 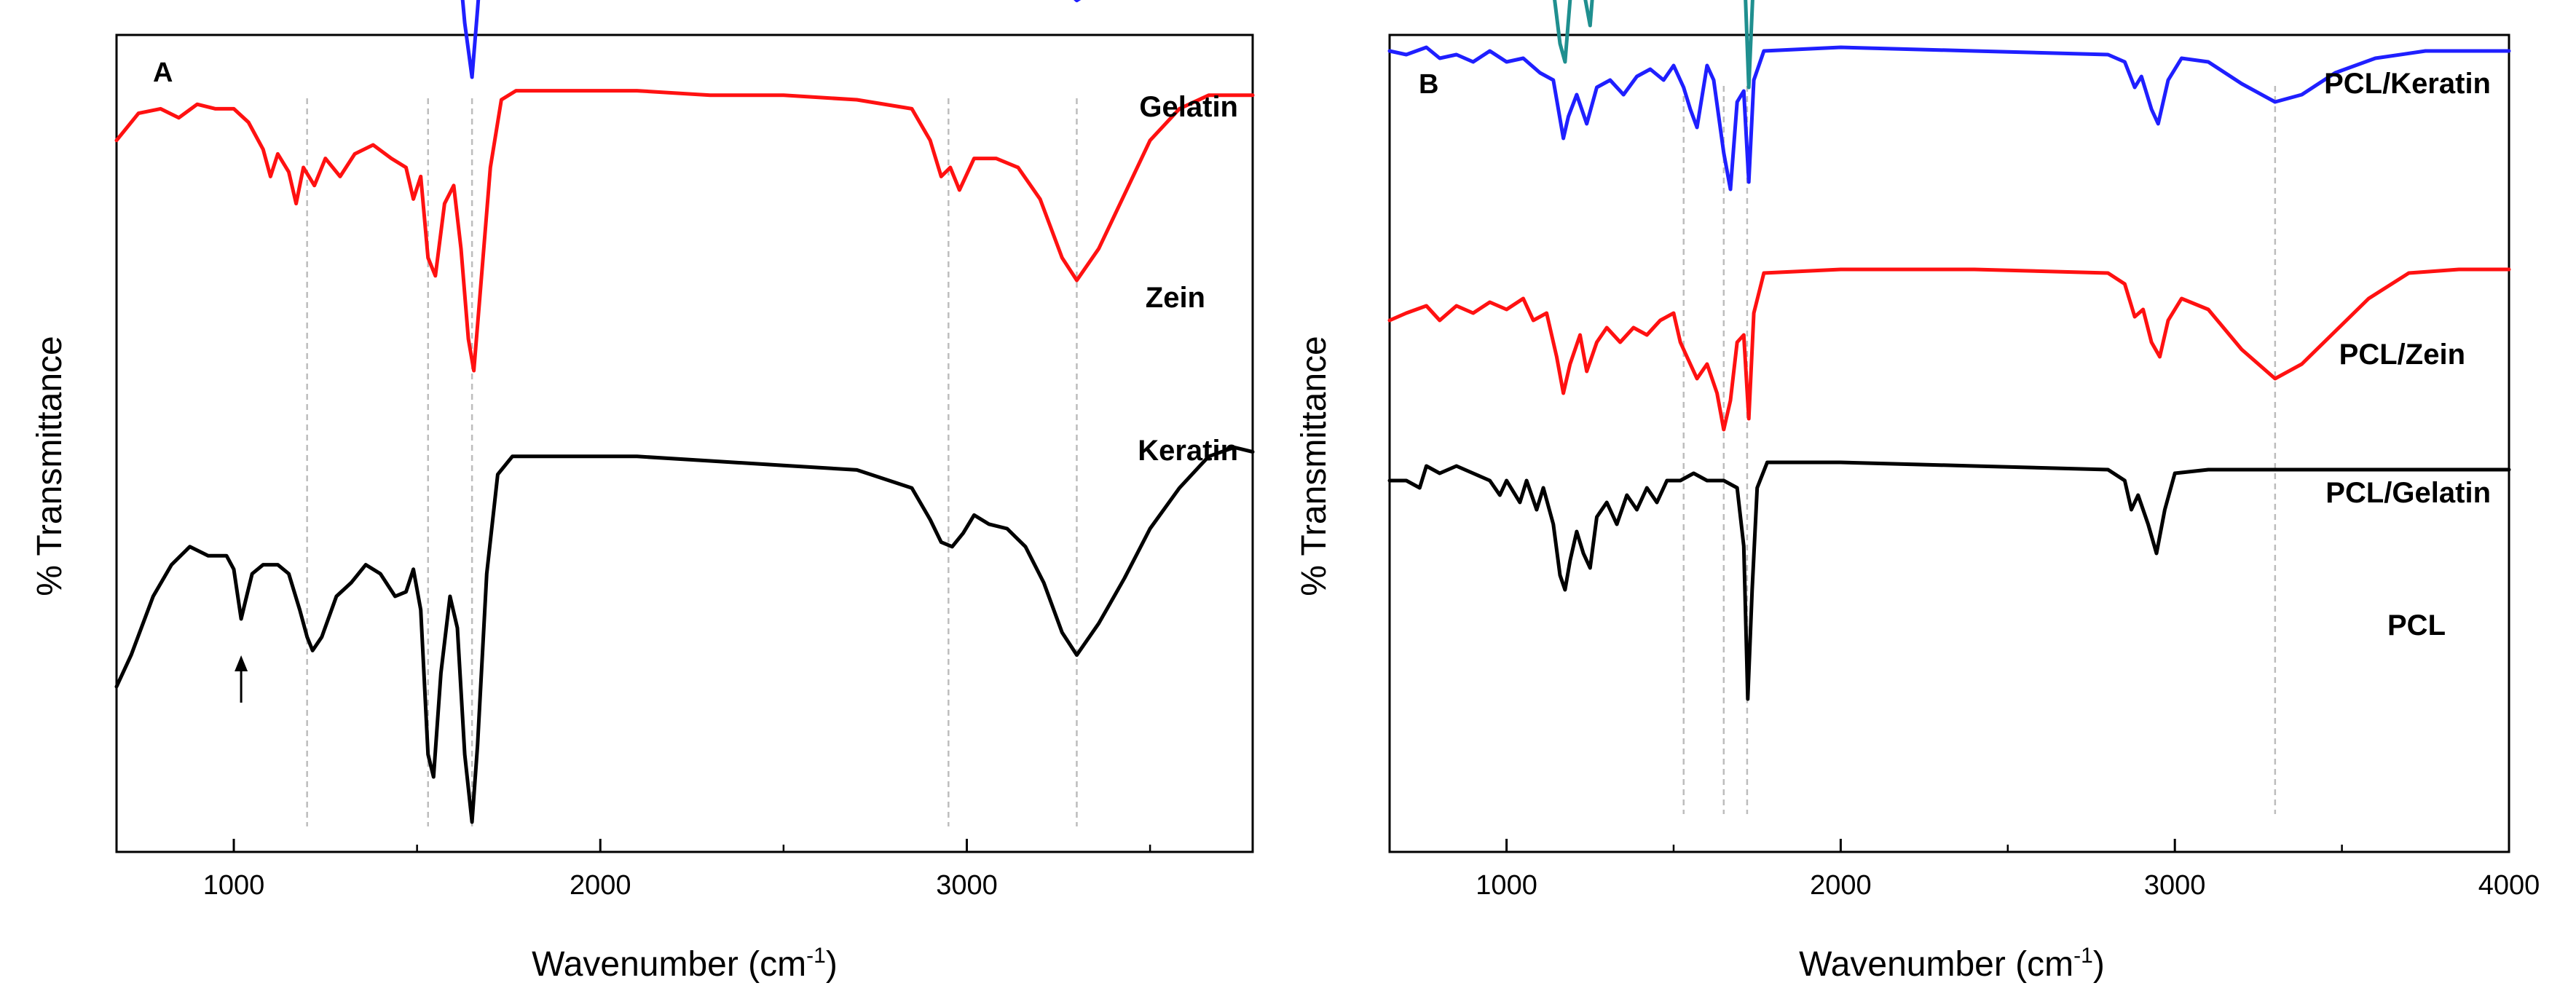 I want to click on panel-b-x-ticks: 1000 2000 3000 4000, so click(x=2008, y=870).